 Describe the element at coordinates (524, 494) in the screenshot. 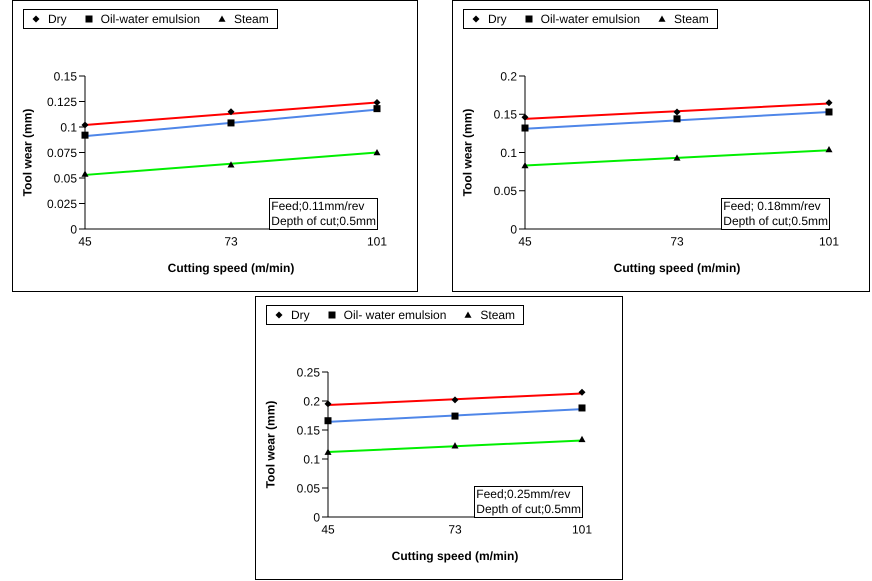

I see `annotation: Feed;0.25mm/rev` at that location.